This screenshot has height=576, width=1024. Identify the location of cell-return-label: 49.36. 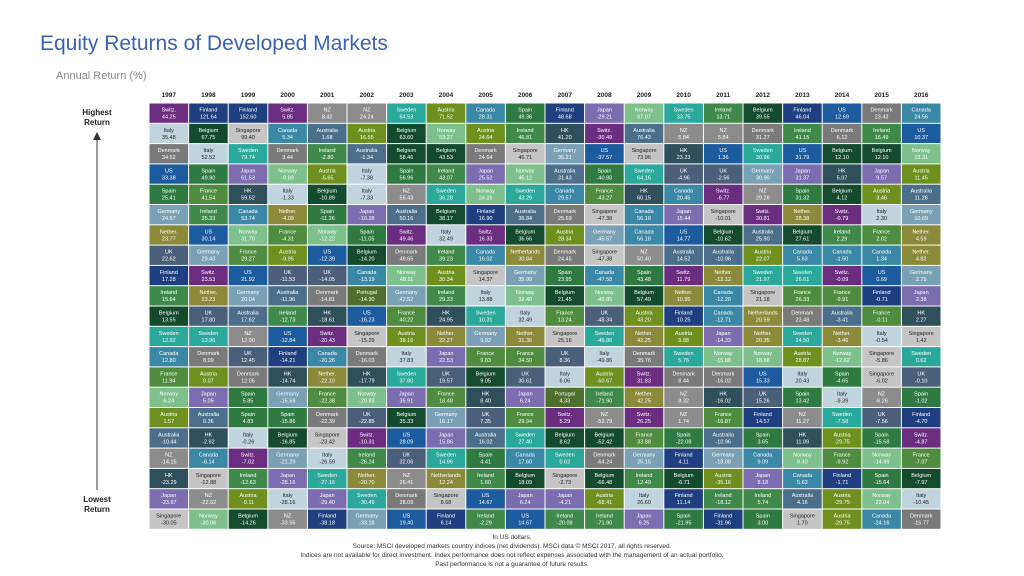
(525, 118).